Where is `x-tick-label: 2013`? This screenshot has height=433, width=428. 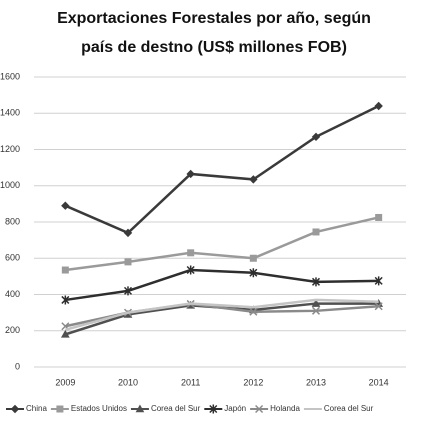
x-tick-label: 2013 is located at coordinates (316, 382).